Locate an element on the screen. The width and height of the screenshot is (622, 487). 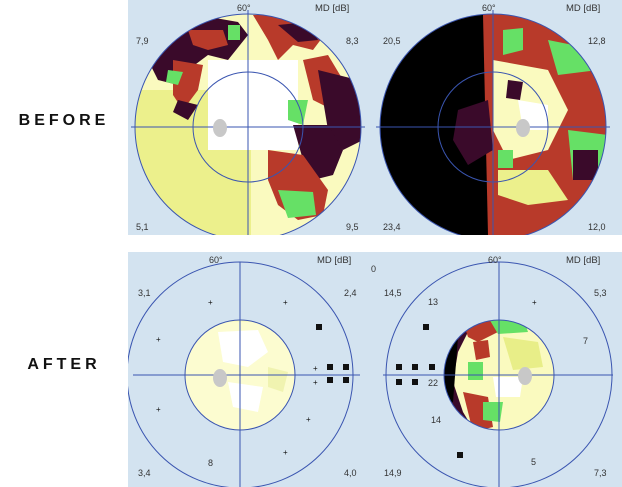
before-right-angle: 60° is located at coordinates (489, 8).